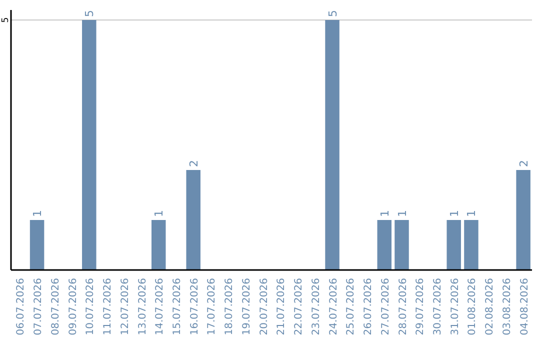 Image resolution: width=540 pixels, height=340 pixels. I want to click on x-tick-label: 15.07.2026, so click(177, 307).